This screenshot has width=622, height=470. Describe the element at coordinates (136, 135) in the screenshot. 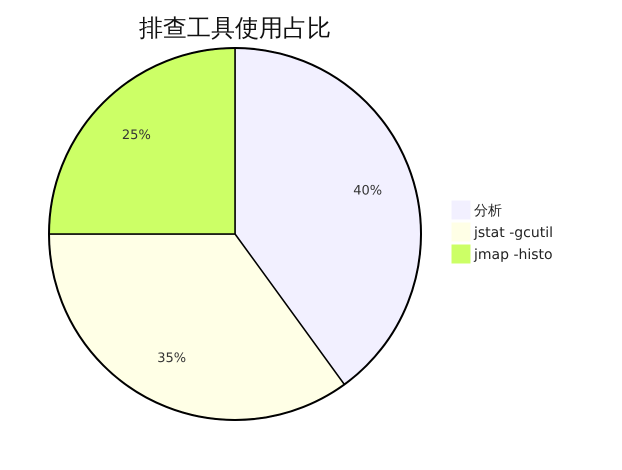

I see `data-label: 25%` at that location.